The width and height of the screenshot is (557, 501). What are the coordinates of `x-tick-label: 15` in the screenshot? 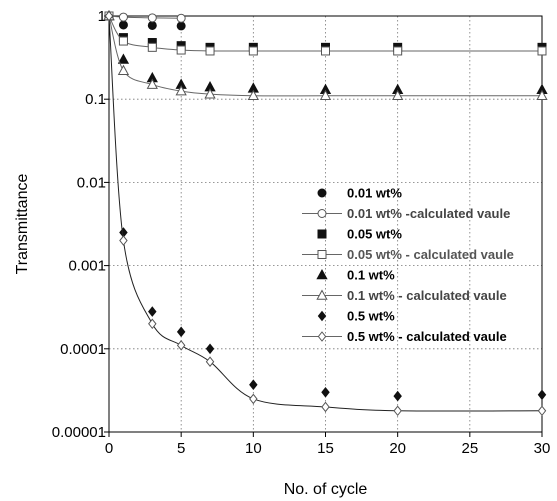 It's located at (325, 448).